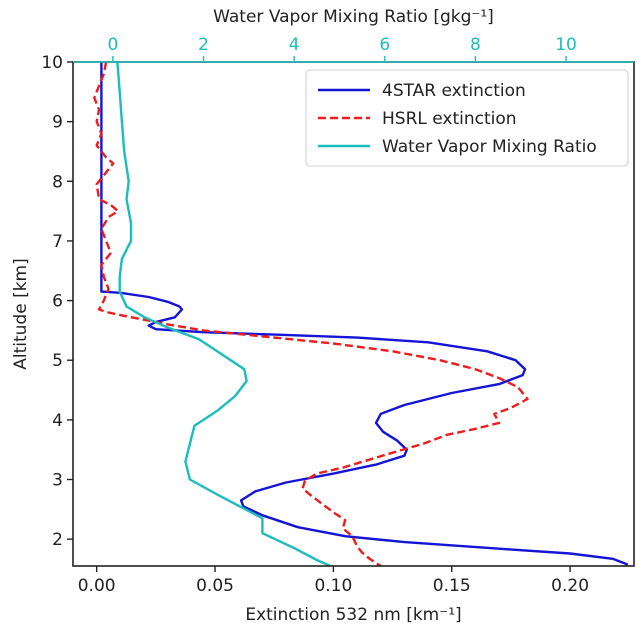 Image resolution: width=637 pixels, height=631 pixels. I want to click on y-tick-label: 8, so click(57, 182).